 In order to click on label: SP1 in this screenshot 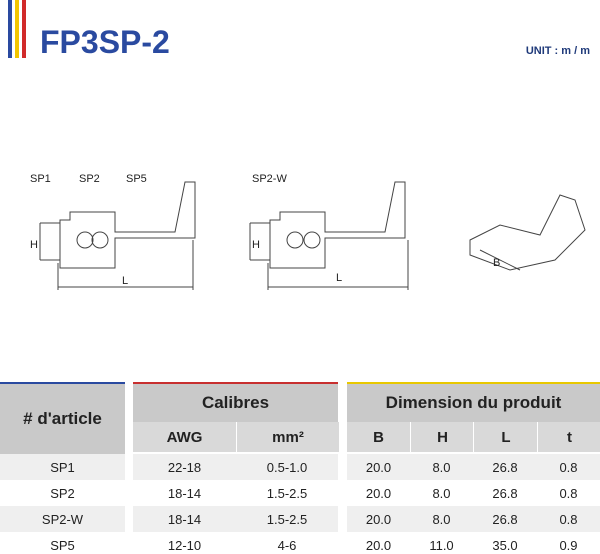, I will do `click(40, 179)`.